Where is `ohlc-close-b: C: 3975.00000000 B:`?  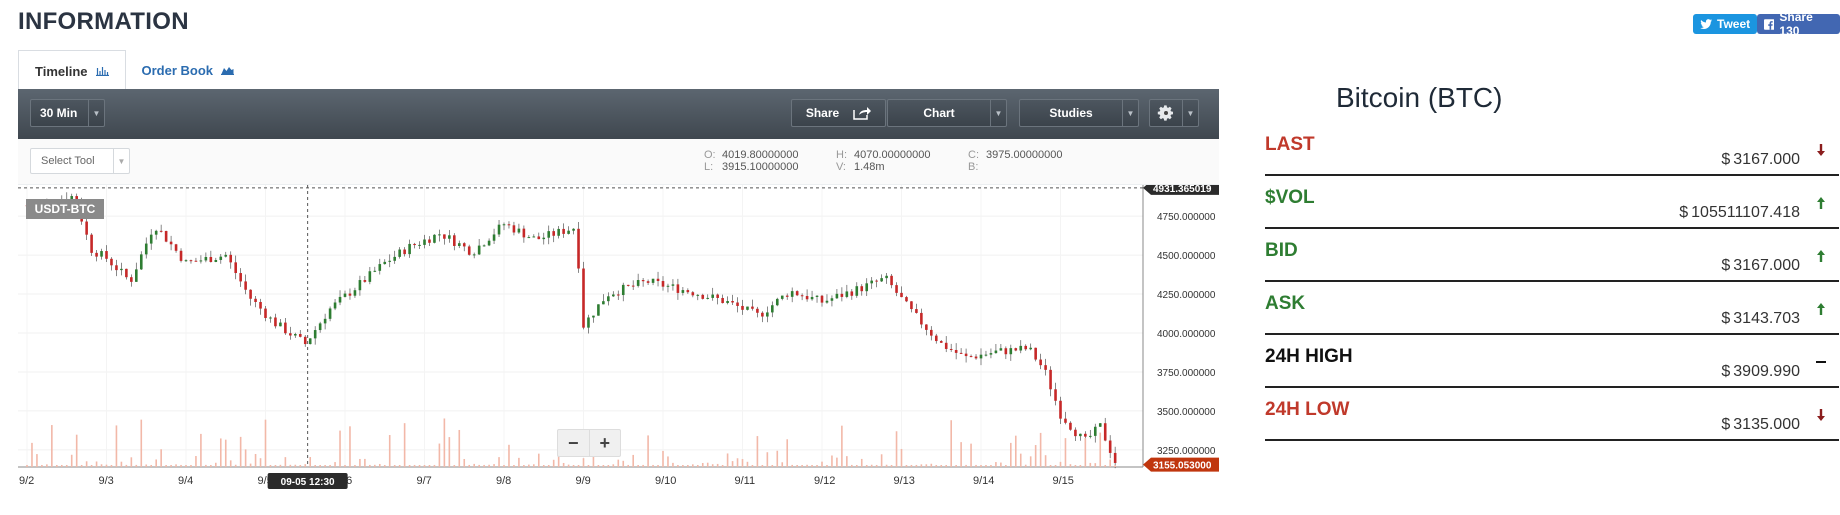
ohlc-close-b: C: 3975.00000000 B: is located at coordinates (1015, 161).